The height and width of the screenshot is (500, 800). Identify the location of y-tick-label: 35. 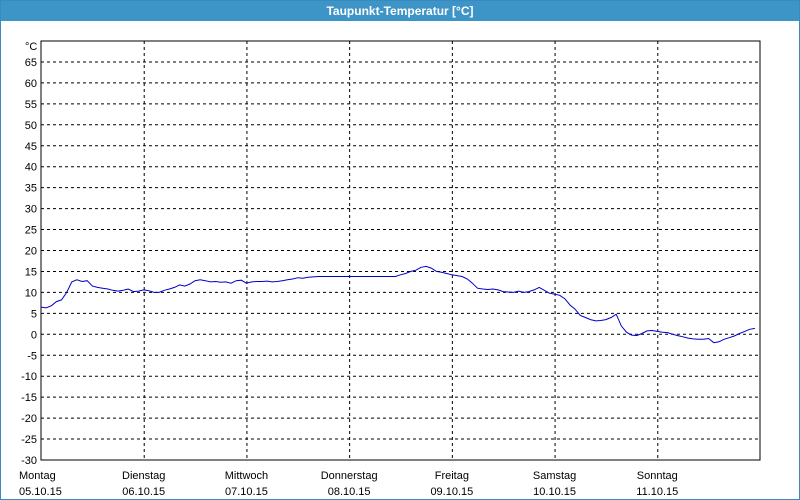
(31, 189).